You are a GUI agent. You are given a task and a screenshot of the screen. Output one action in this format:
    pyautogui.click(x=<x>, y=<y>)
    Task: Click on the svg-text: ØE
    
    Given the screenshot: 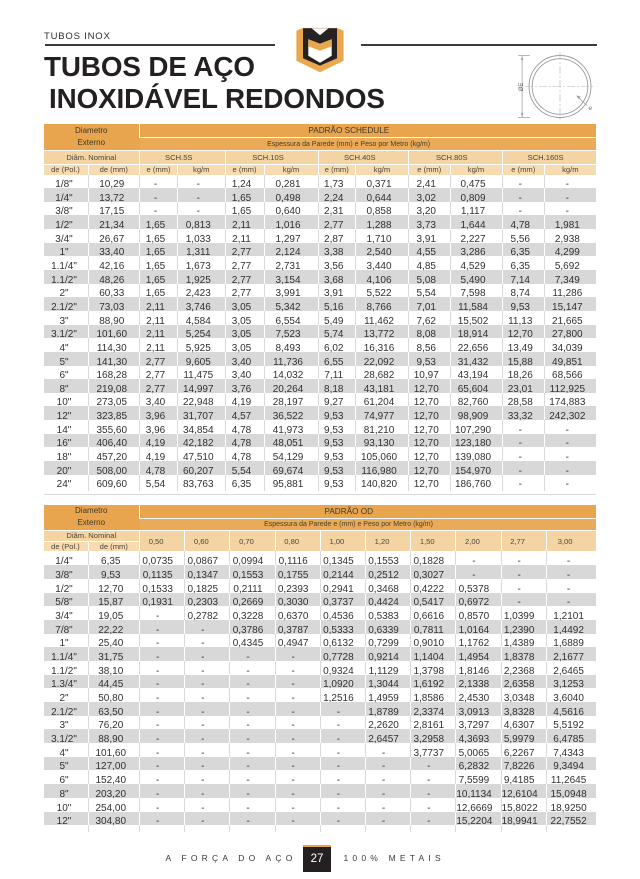 What is the action you would take?
    pyautogui.click(x=522, y=87)
    